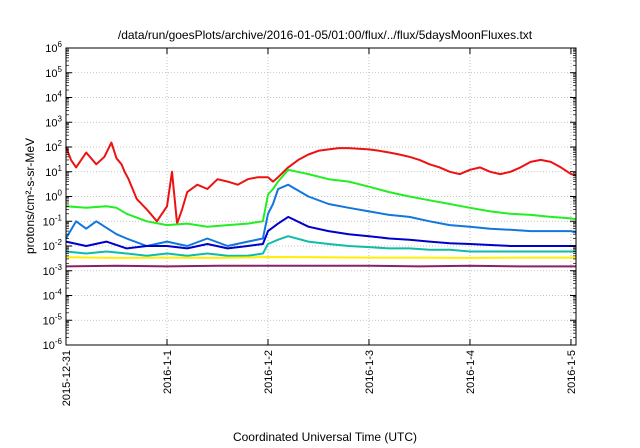  Describe the element at coordinates (53, 319) in the screenshot. I see `y-tick-label: 10⁻⁵` at that location.